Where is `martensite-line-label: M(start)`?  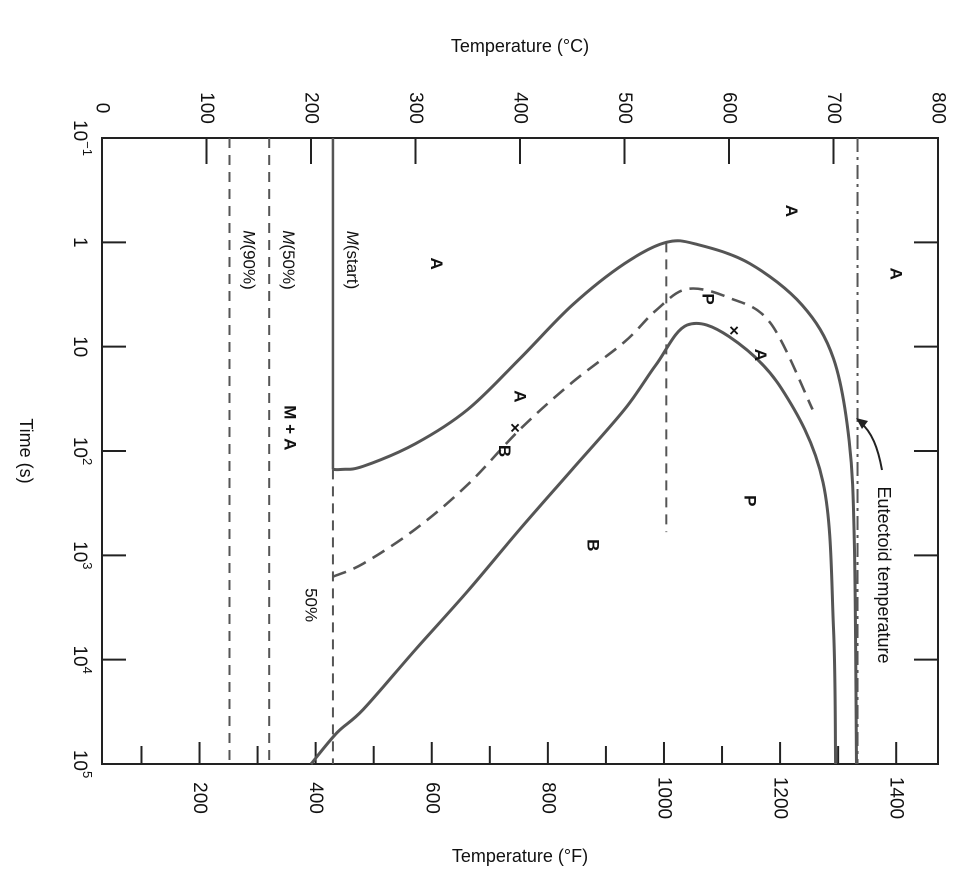 martensite-line-label: M(start) is located at coordinates (352, 260).